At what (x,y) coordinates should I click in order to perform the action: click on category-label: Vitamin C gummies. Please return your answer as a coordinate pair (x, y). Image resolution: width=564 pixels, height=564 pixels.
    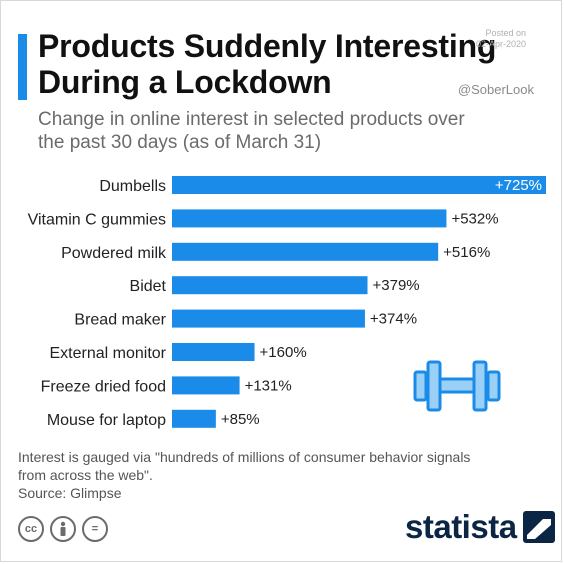
    Looking at the image, I should click on (97, 219).